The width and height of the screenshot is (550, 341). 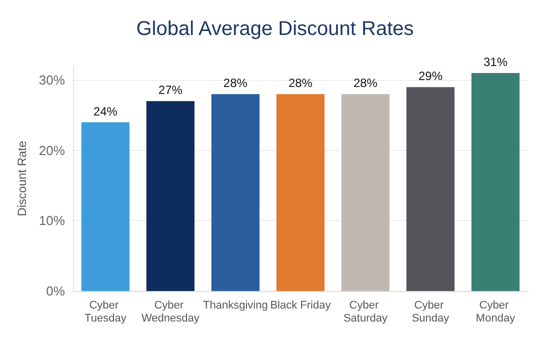 What do you see at coordinates (365, 312) in the screenshot?
I see `x-tick-label: Cyber Saturday` at bounding box center [365, 312].